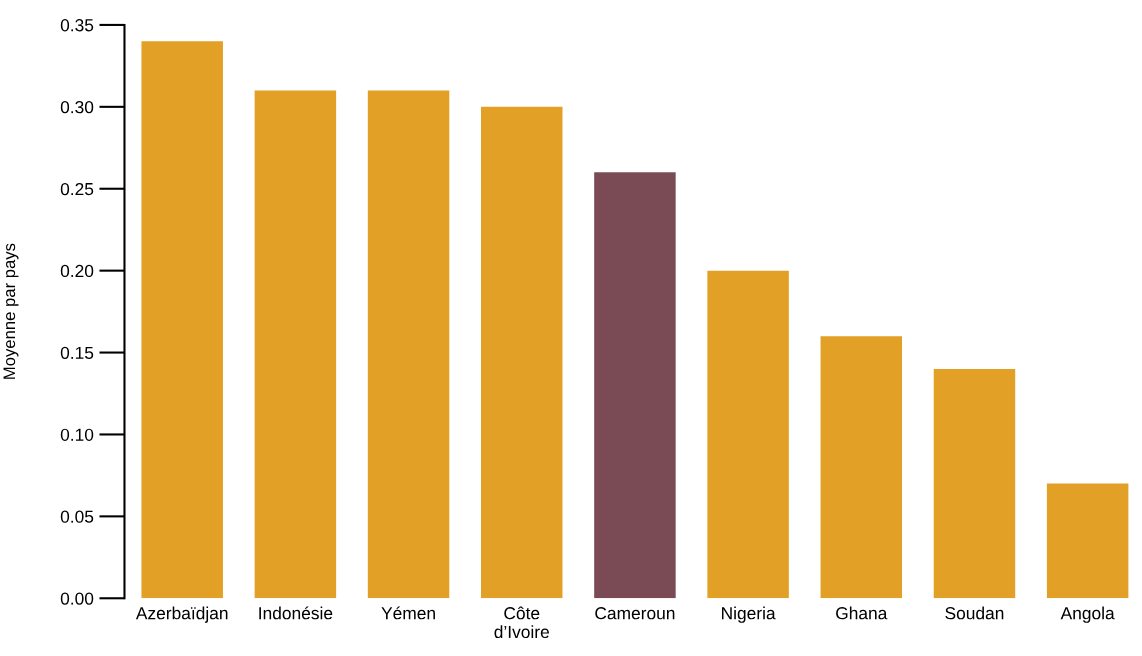 This screenshot has width=1142, height=656. I want to click on y-tick-label: 0.05, so click(77, 516).